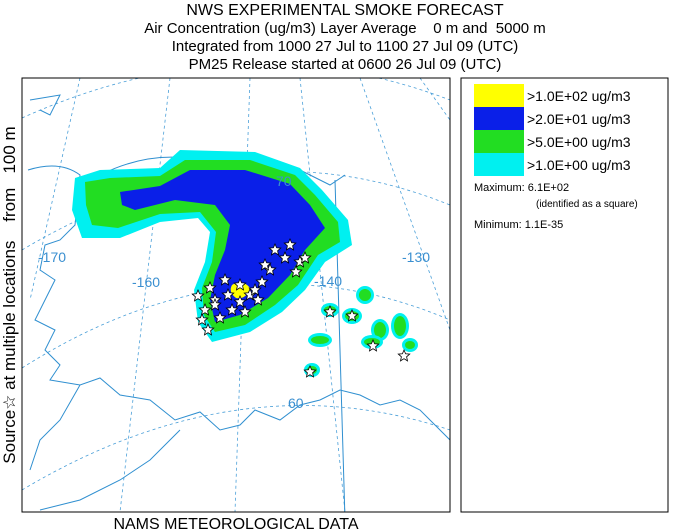 This screenshot has width=678, height=532. What do you see at coordinates (328, 281) in the screenshot?
I see `lon-label: -140` at bounding box center [328, 281].